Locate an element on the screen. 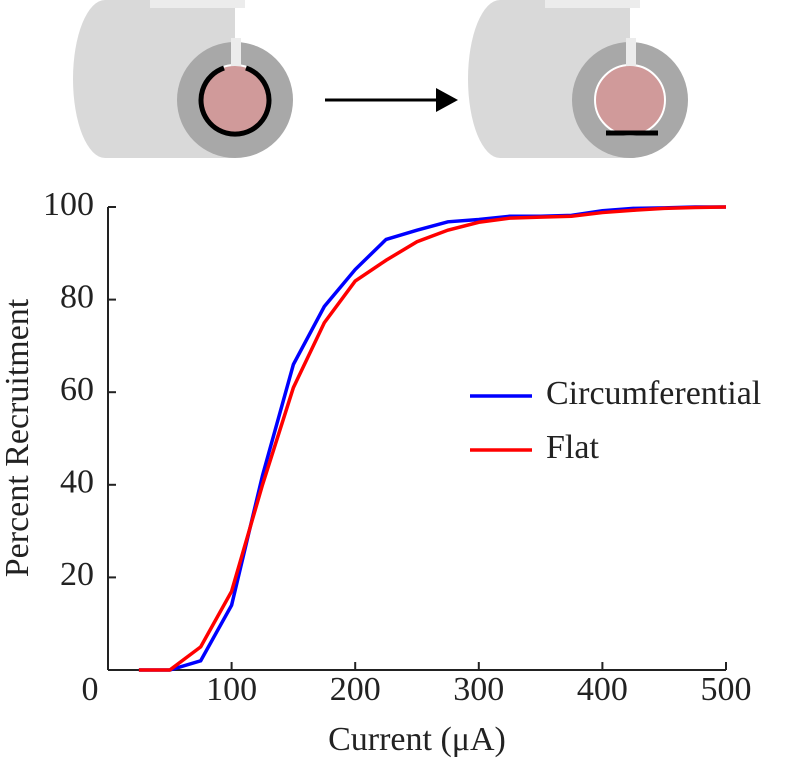 This screenshot has height=762, width=800. y-tick-label: 40 is located at coordinates (77, 482).